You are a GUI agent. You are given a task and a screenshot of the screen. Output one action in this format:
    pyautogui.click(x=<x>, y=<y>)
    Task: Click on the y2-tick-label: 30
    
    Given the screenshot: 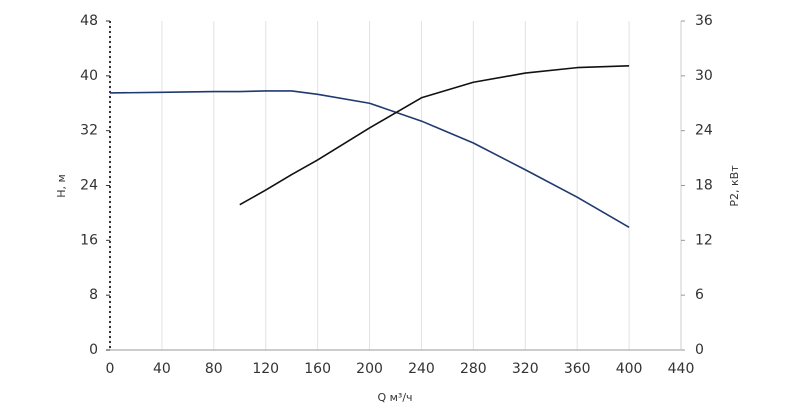 What is the action you would take?
    pyautogui.click(x=704, y=76)
    